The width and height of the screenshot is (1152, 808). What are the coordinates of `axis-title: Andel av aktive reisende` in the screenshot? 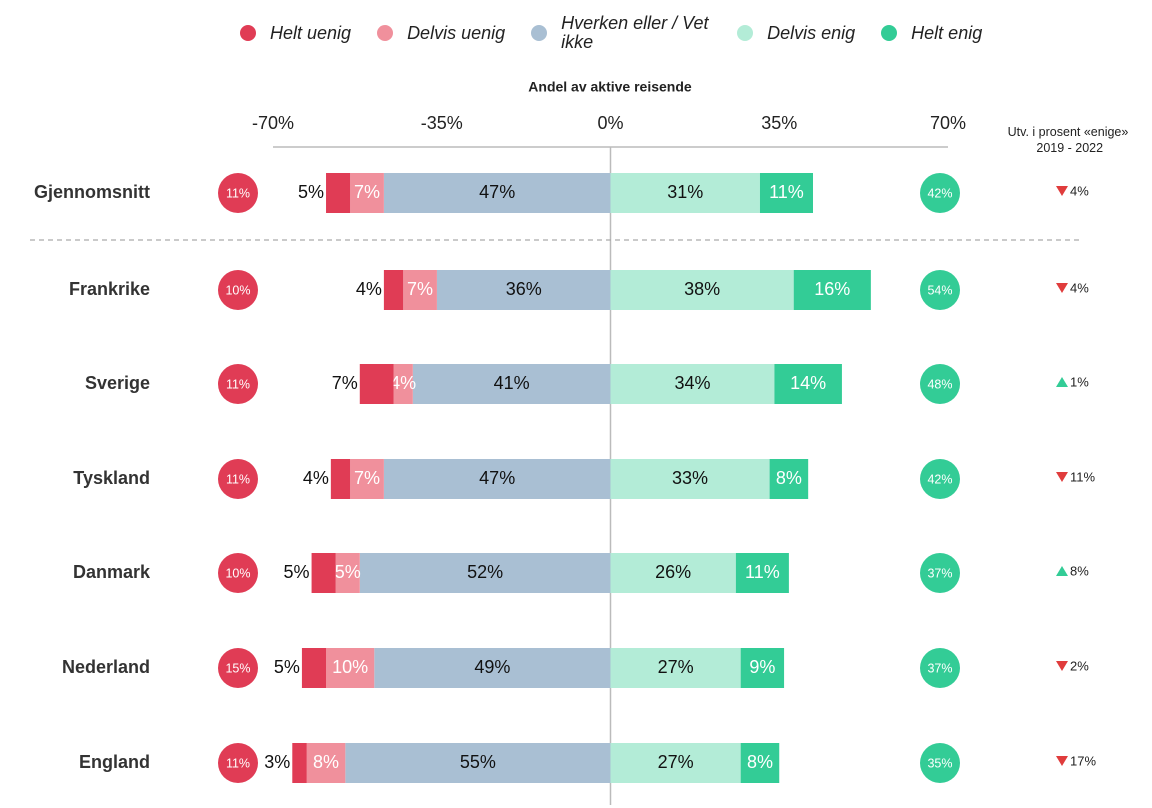 It's located at (610, 87).